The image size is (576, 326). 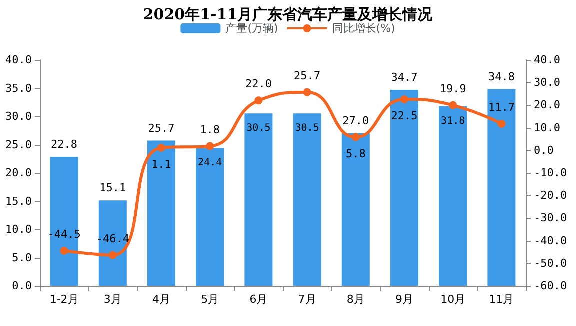 What do you see at coordinates (501, 299) in the screenshot?
I see `x-tick-label: 11月` at bounding box center [501, 299].